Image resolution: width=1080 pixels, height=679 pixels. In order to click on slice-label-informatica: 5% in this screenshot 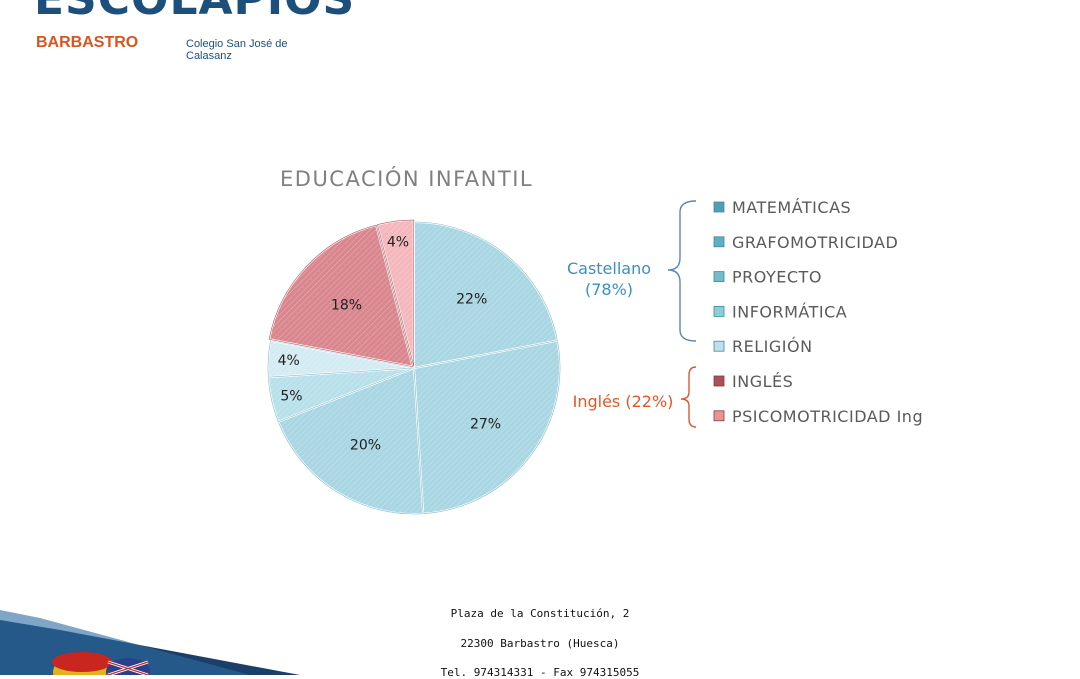, I will do `click(291, 396)`.